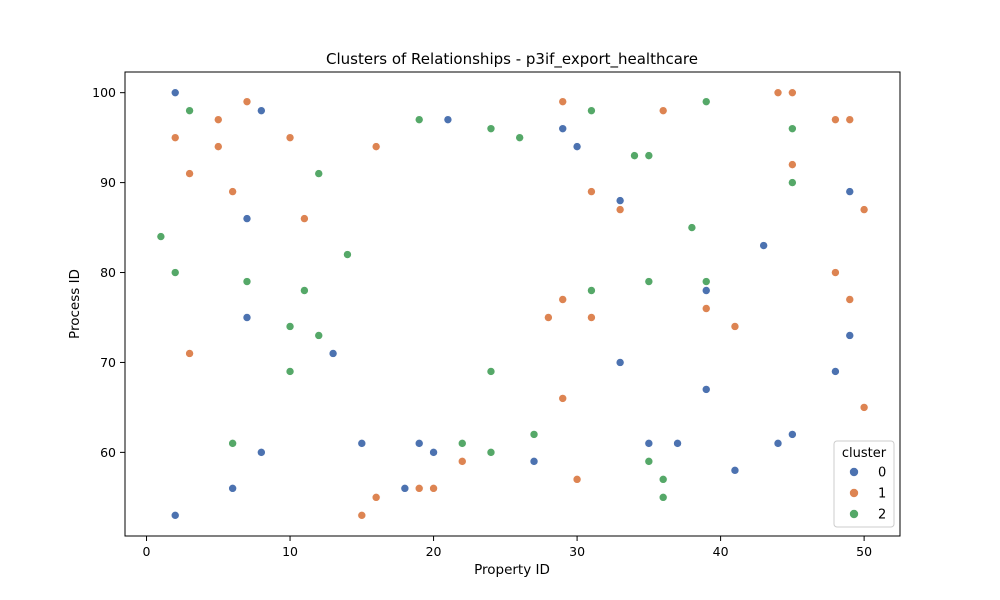 Image resolution: width=1000 pixels, height=600 pixels. What do you see at coordinates (721, 551) in the screenshot?
I see `x-tick-label: 40` at bounding box center [721, 551].